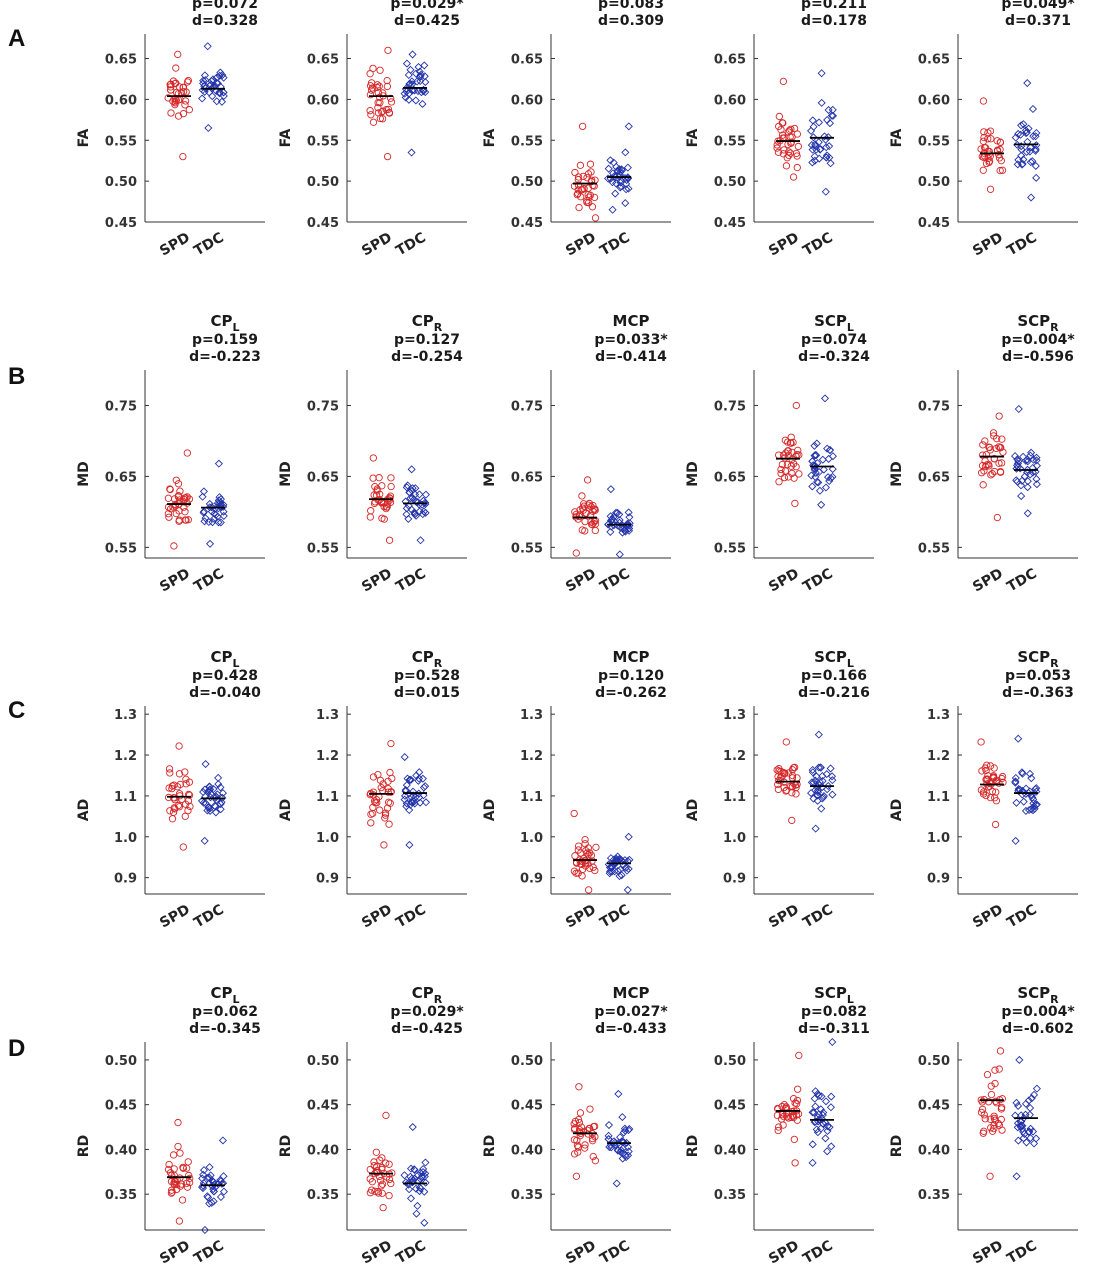 The height and width of the screenshot is (1280, 1094). I want to click on y-axis-label: FA, so click(693, 137).